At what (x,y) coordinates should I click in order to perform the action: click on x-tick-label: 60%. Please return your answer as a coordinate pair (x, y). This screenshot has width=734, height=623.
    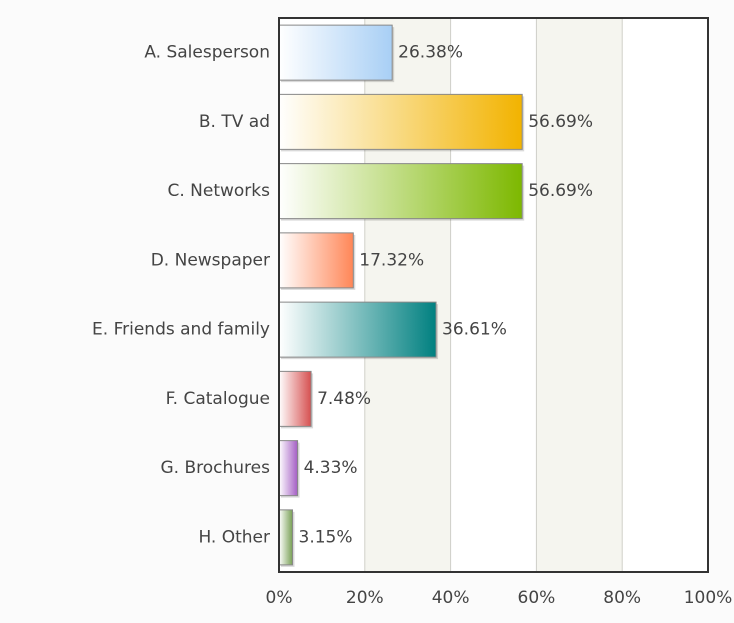
    Looking at the image, I should click on (537, 598).